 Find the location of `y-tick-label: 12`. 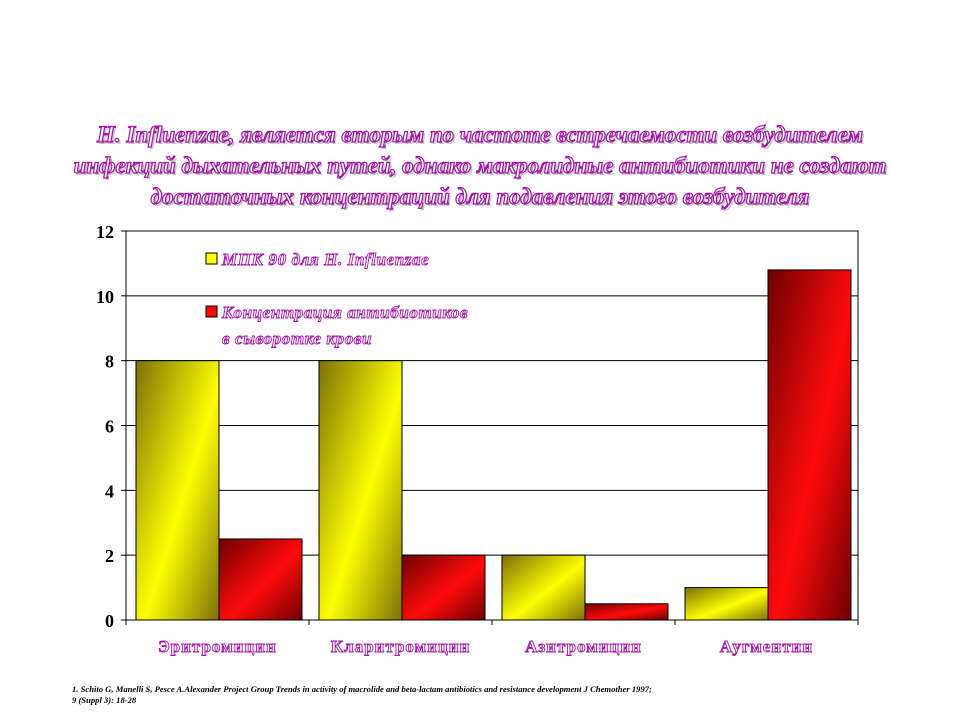

y-tick-label: 12 is located at coordinates (105, 232).